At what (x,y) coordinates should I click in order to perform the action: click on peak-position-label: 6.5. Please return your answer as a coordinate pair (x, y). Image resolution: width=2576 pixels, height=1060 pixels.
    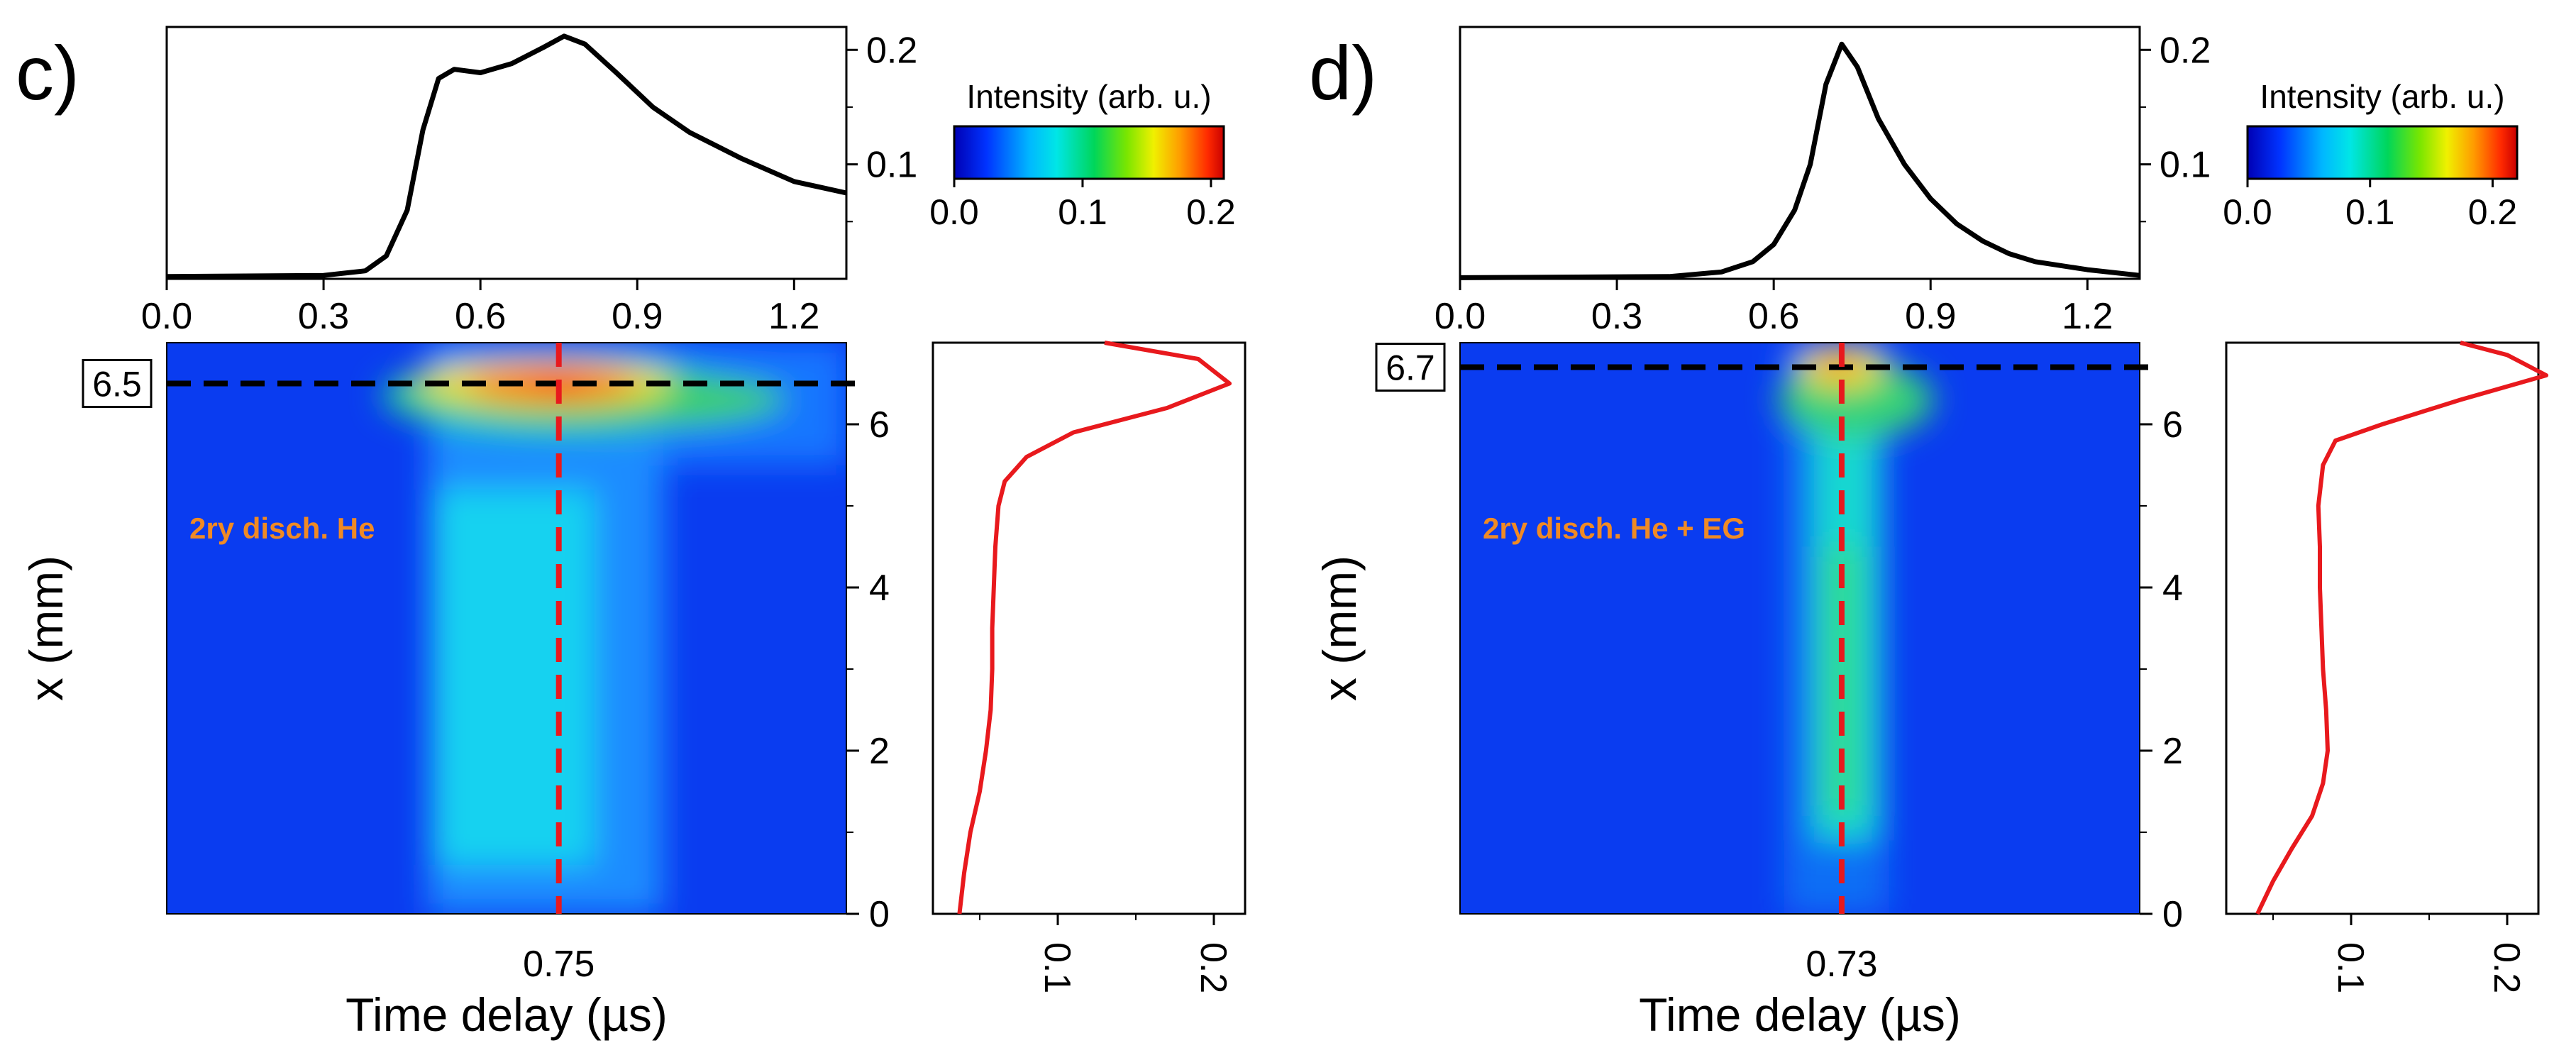
    Looking at the image, I should click on (117, 384).